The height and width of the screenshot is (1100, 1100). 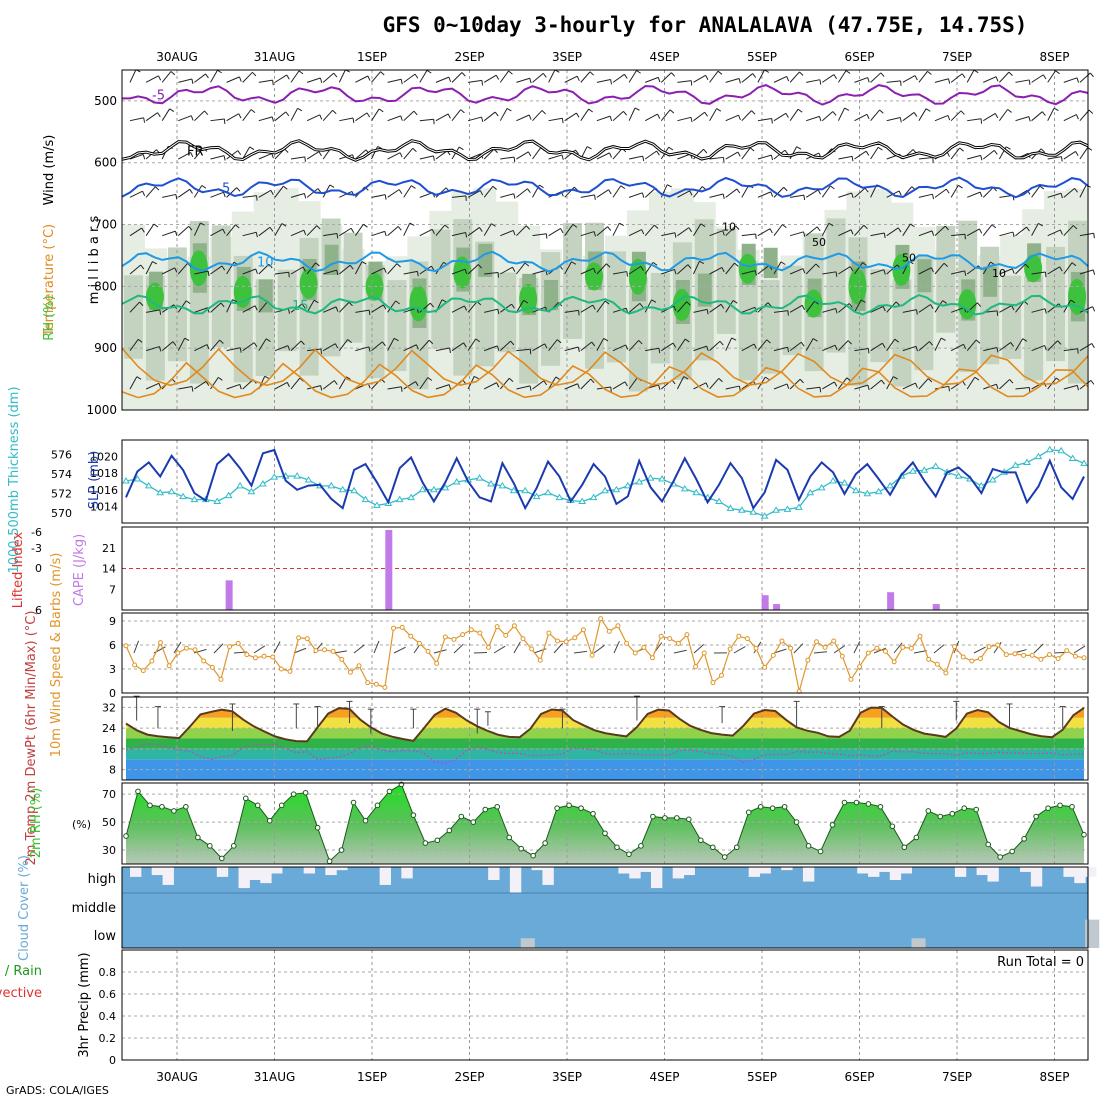 I want to click on thickness-tick-label: 576, so click(x=61, y=455).